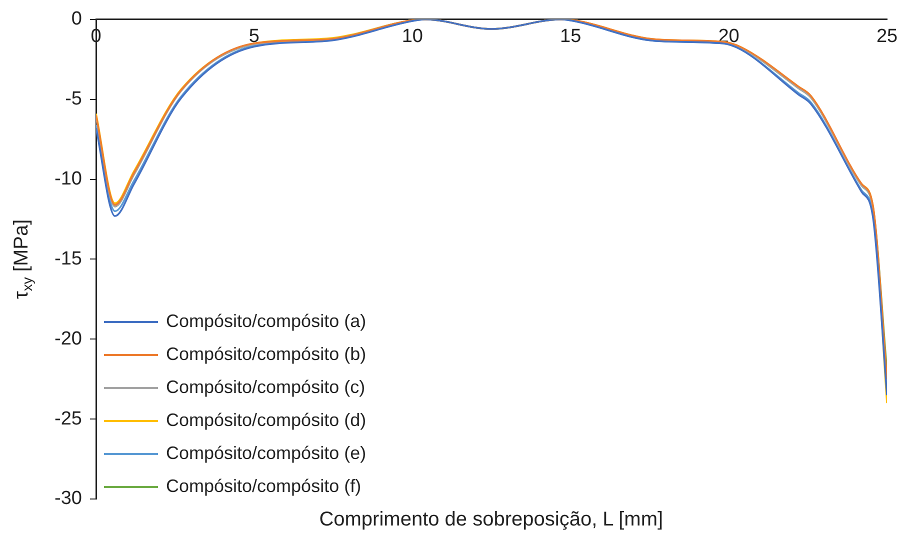  Describe the element at coordinates (68, 419) in the screenshot. I see `y-tick-label: -25` at that location.